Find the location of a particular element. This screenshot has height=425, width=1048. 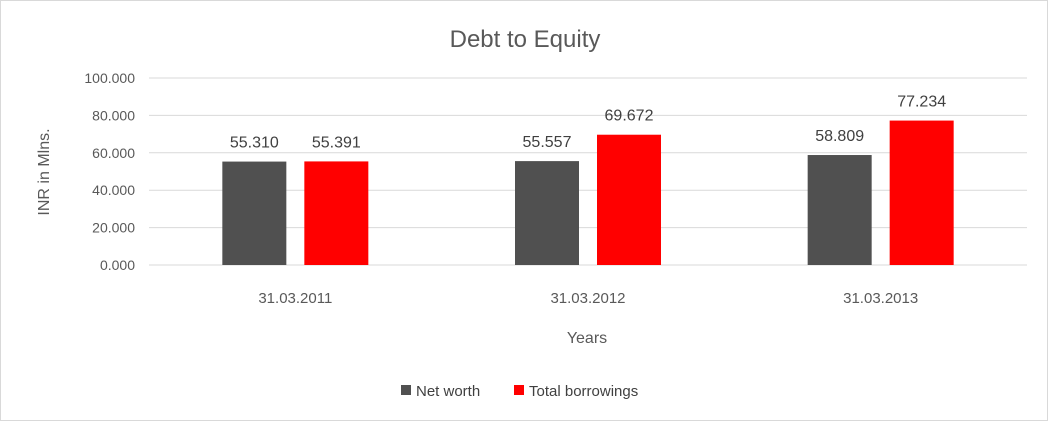

y-axis-ticks: 0.000 20.000 40.000 60.000 80.000 100.000 is located at coordinates (109, 171).